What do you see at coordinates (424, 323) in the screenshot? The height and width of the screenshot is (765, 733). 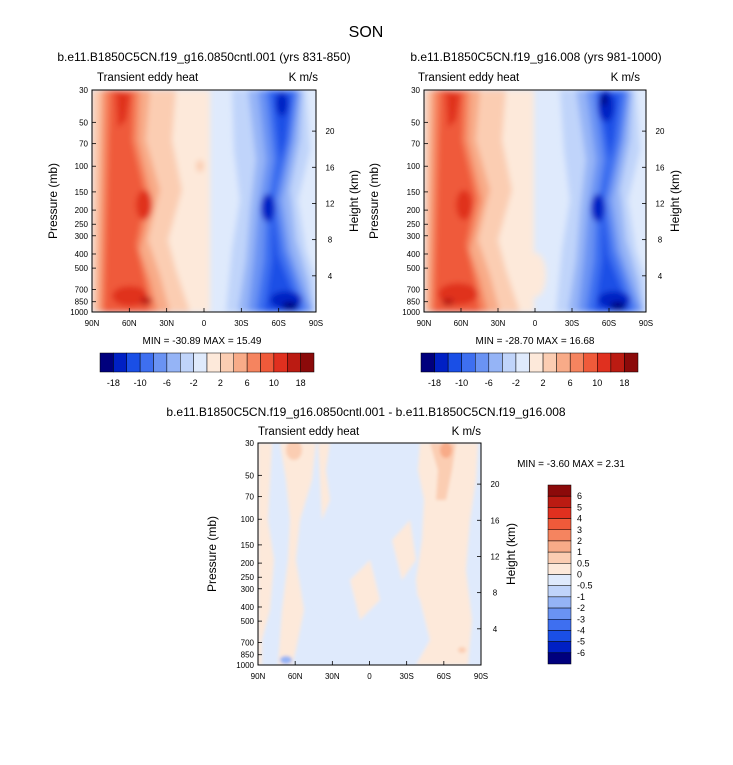 I see `x-tick-label: 90N` at bounding box center [424, 323].